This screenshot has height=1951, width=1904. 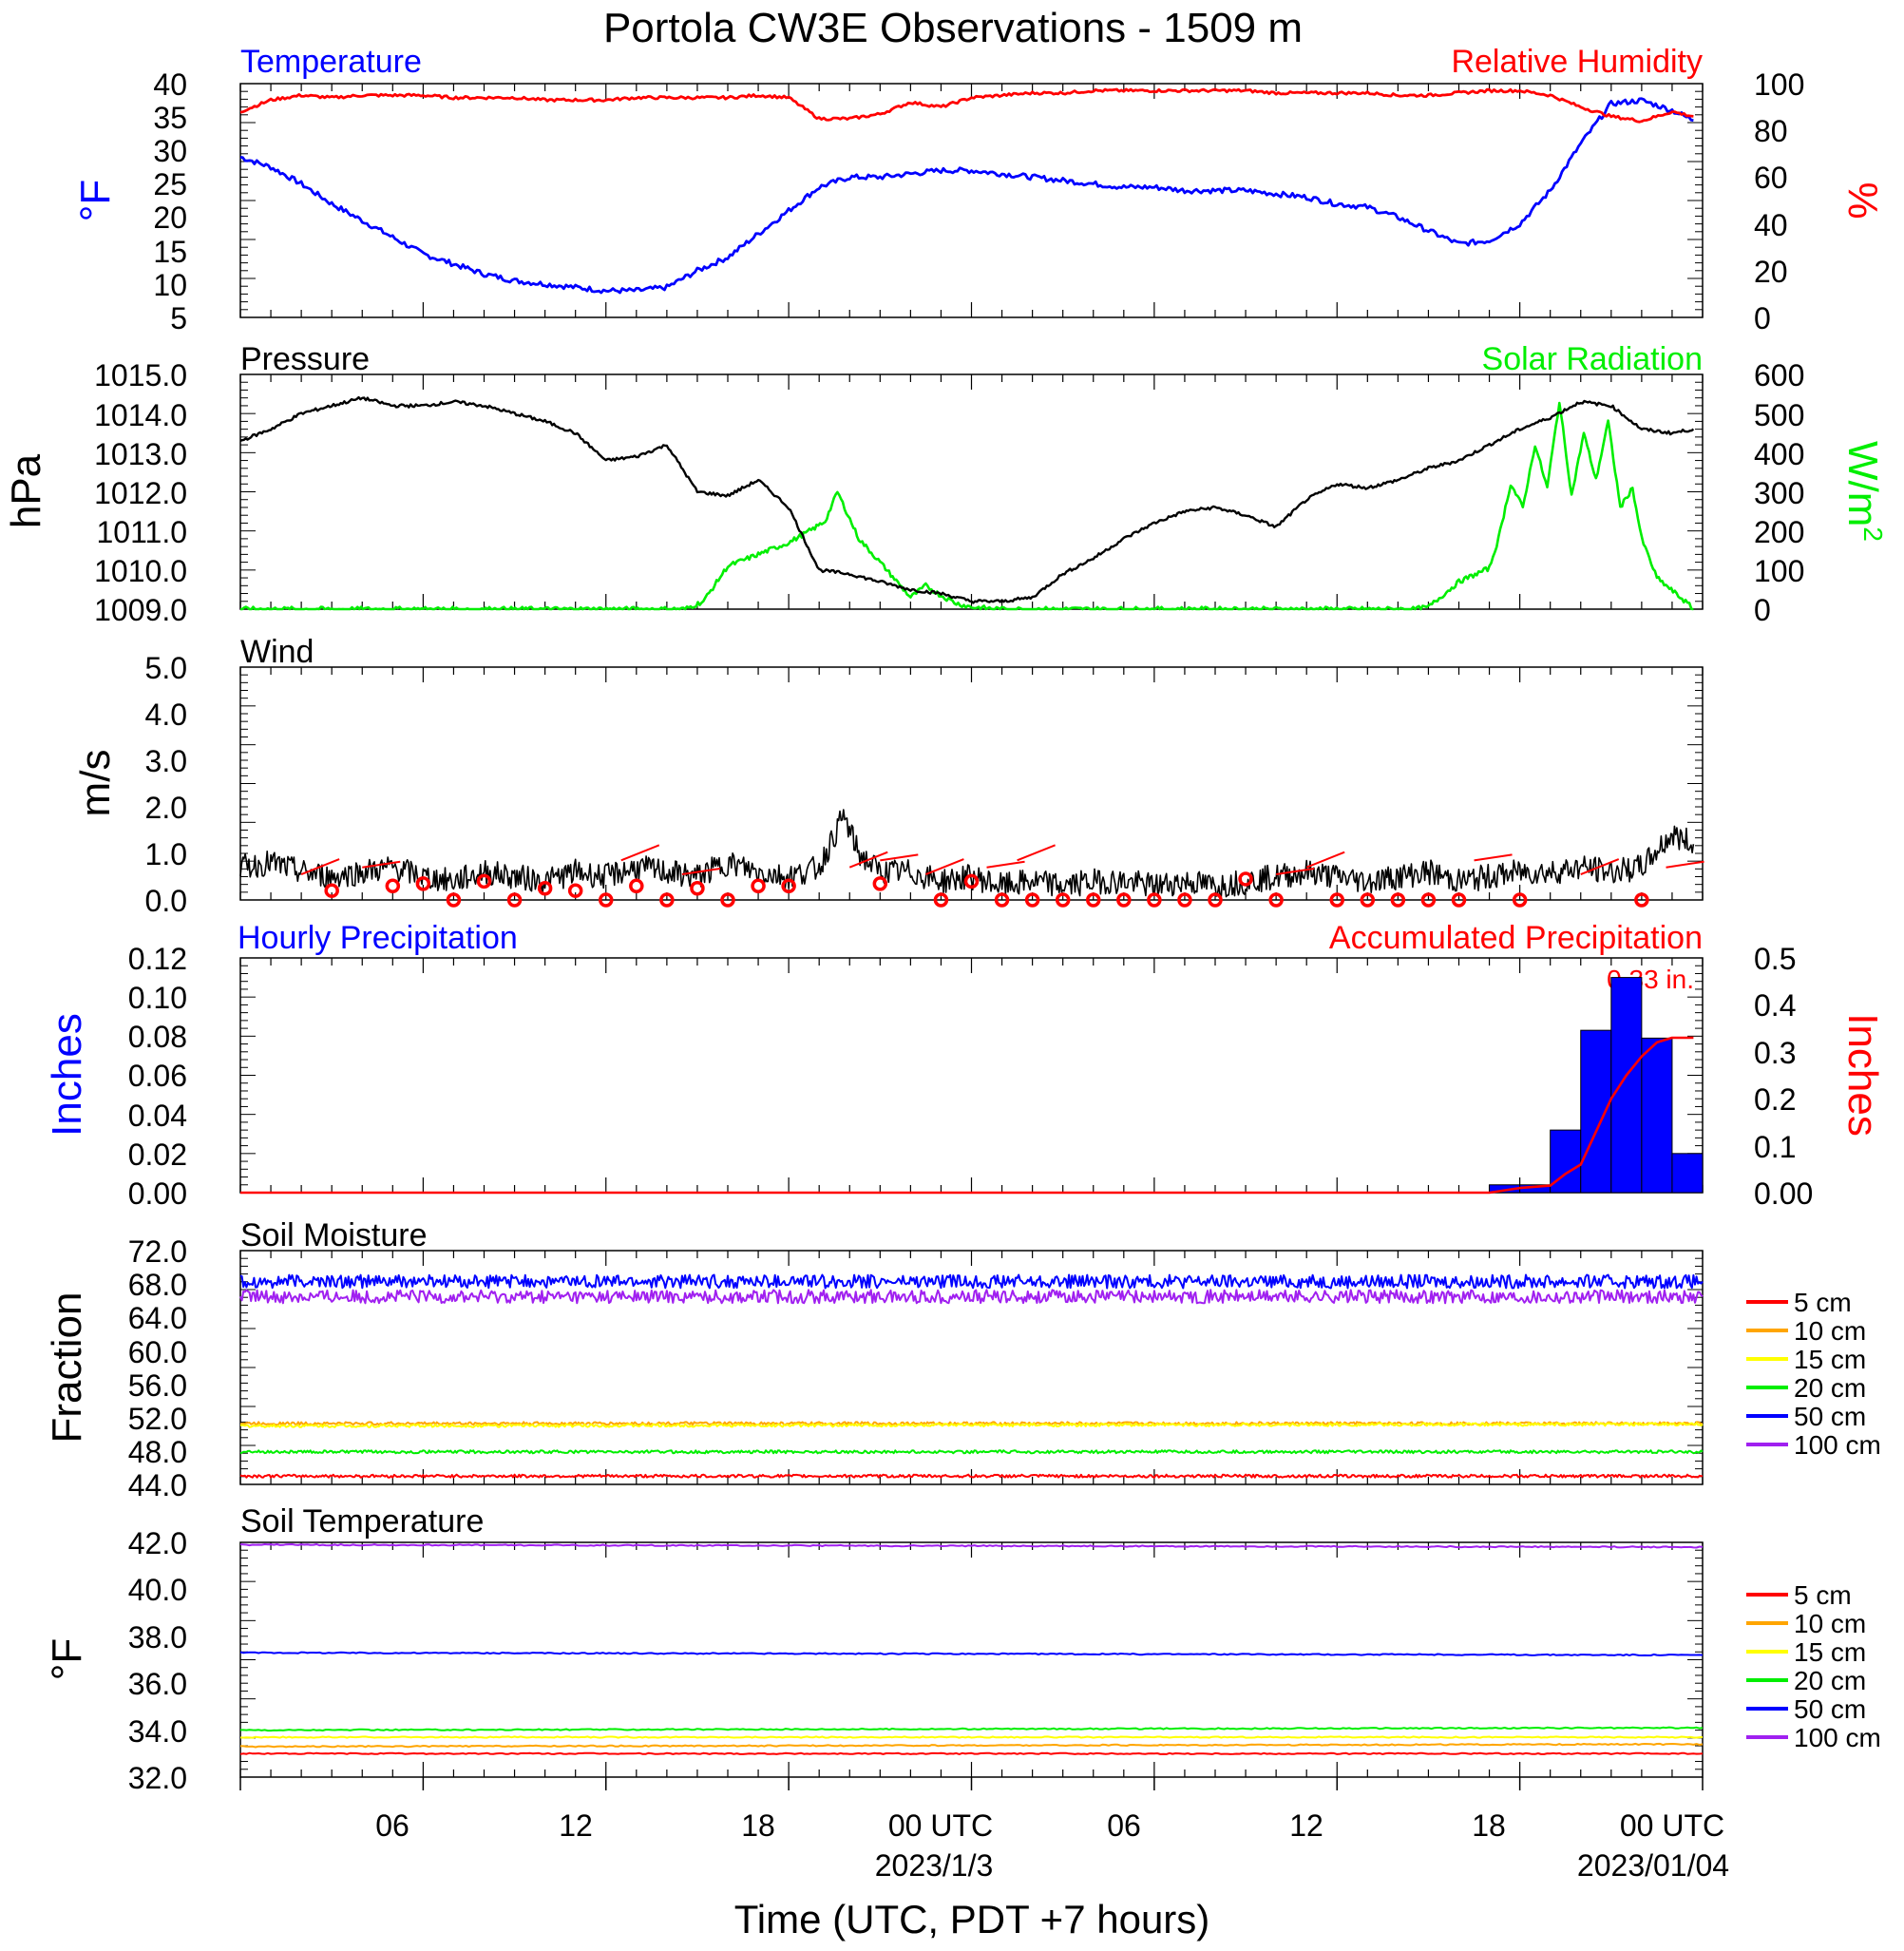 I want to click on y-tick-label: 1012.0, so click(x=140, y=493).